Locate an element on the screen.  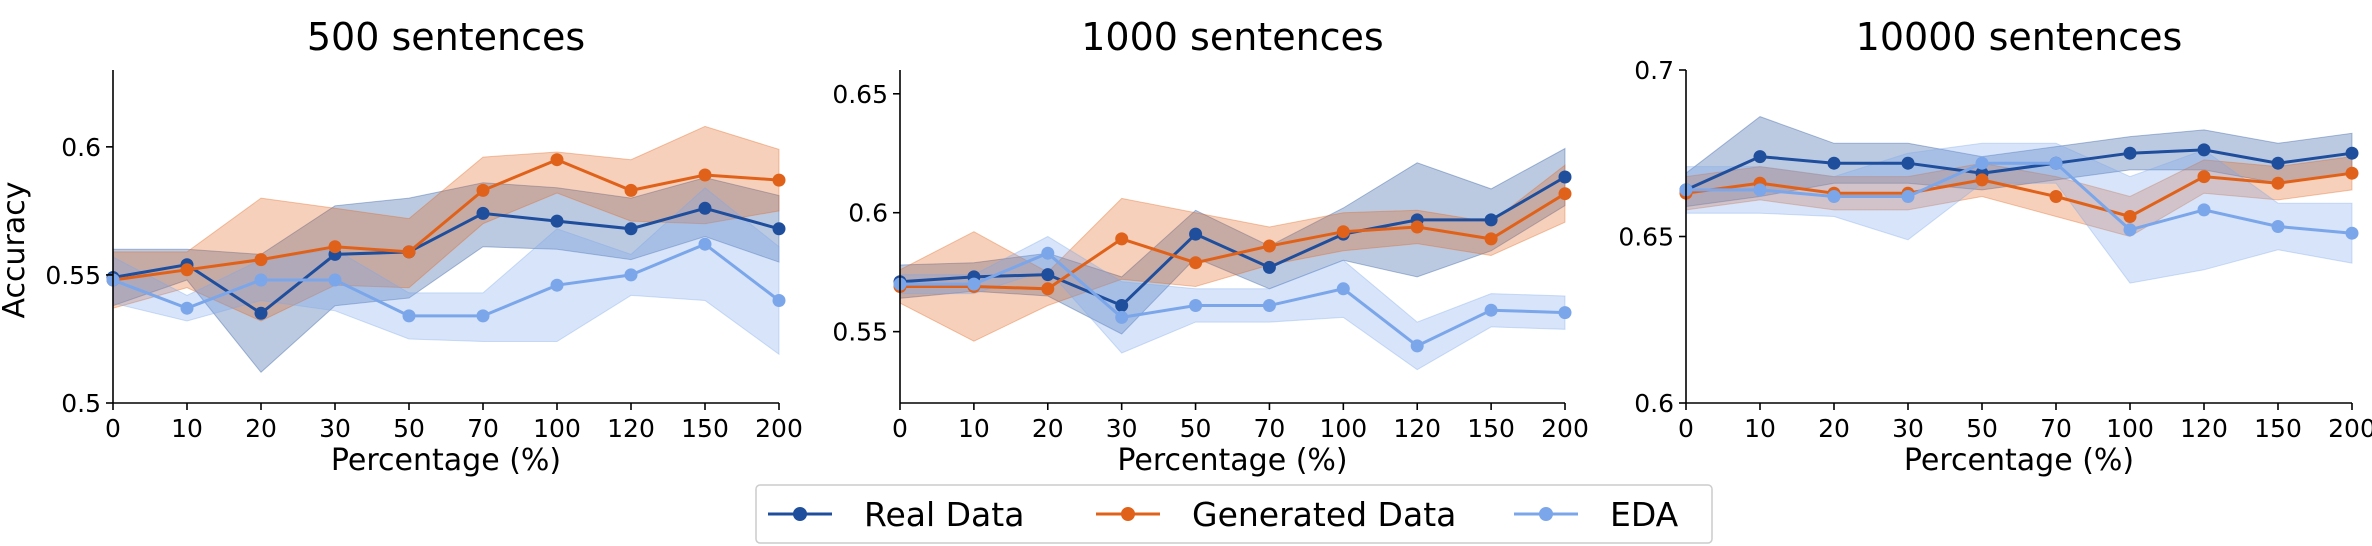
point-real-data-panel2-x30 is located at coordinates (1122, 305).